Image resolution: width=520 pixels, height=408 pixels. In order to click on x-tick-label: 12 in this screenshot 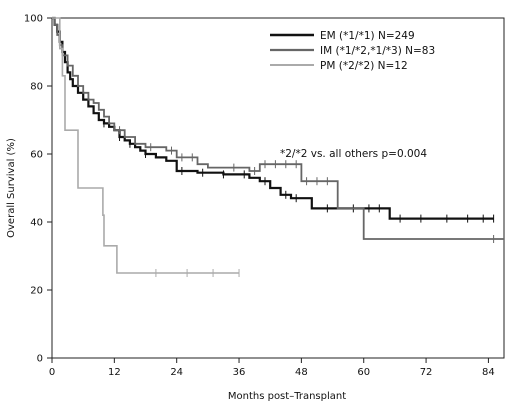, I will do `click(114, 372)`.